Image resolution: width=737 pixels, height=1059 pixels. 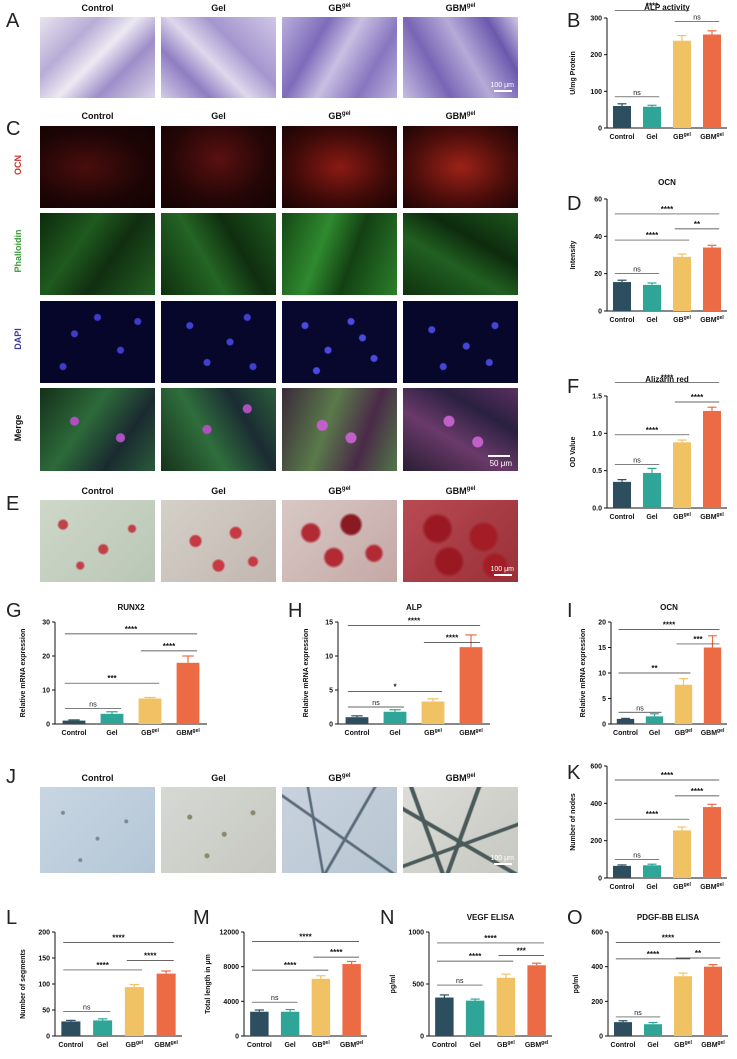 I want to click on panel-a-image-gbm: 100 μm, so click(x=460, y=57).